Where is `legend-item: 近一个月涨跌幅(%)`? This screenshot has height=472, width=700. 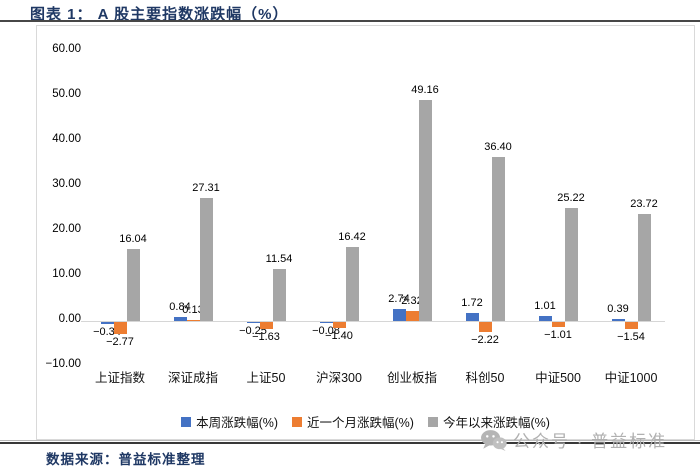
legend-item: 近一个月涨跌幅(%) is located at coordinates (353, 421).